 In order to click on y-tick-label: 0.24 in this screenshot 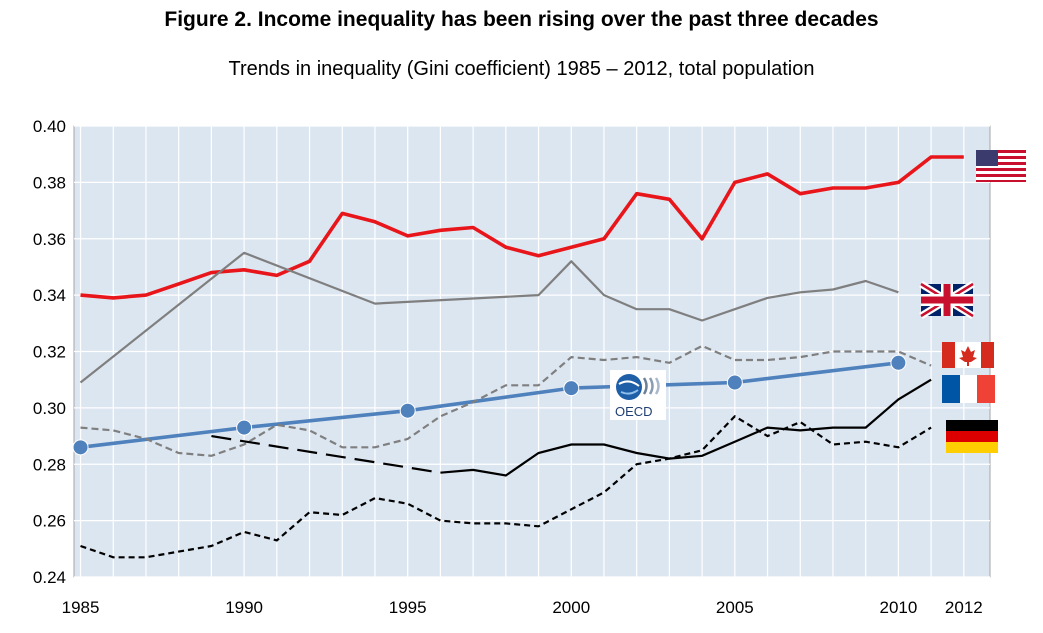, I will do `click(49, 577)`.